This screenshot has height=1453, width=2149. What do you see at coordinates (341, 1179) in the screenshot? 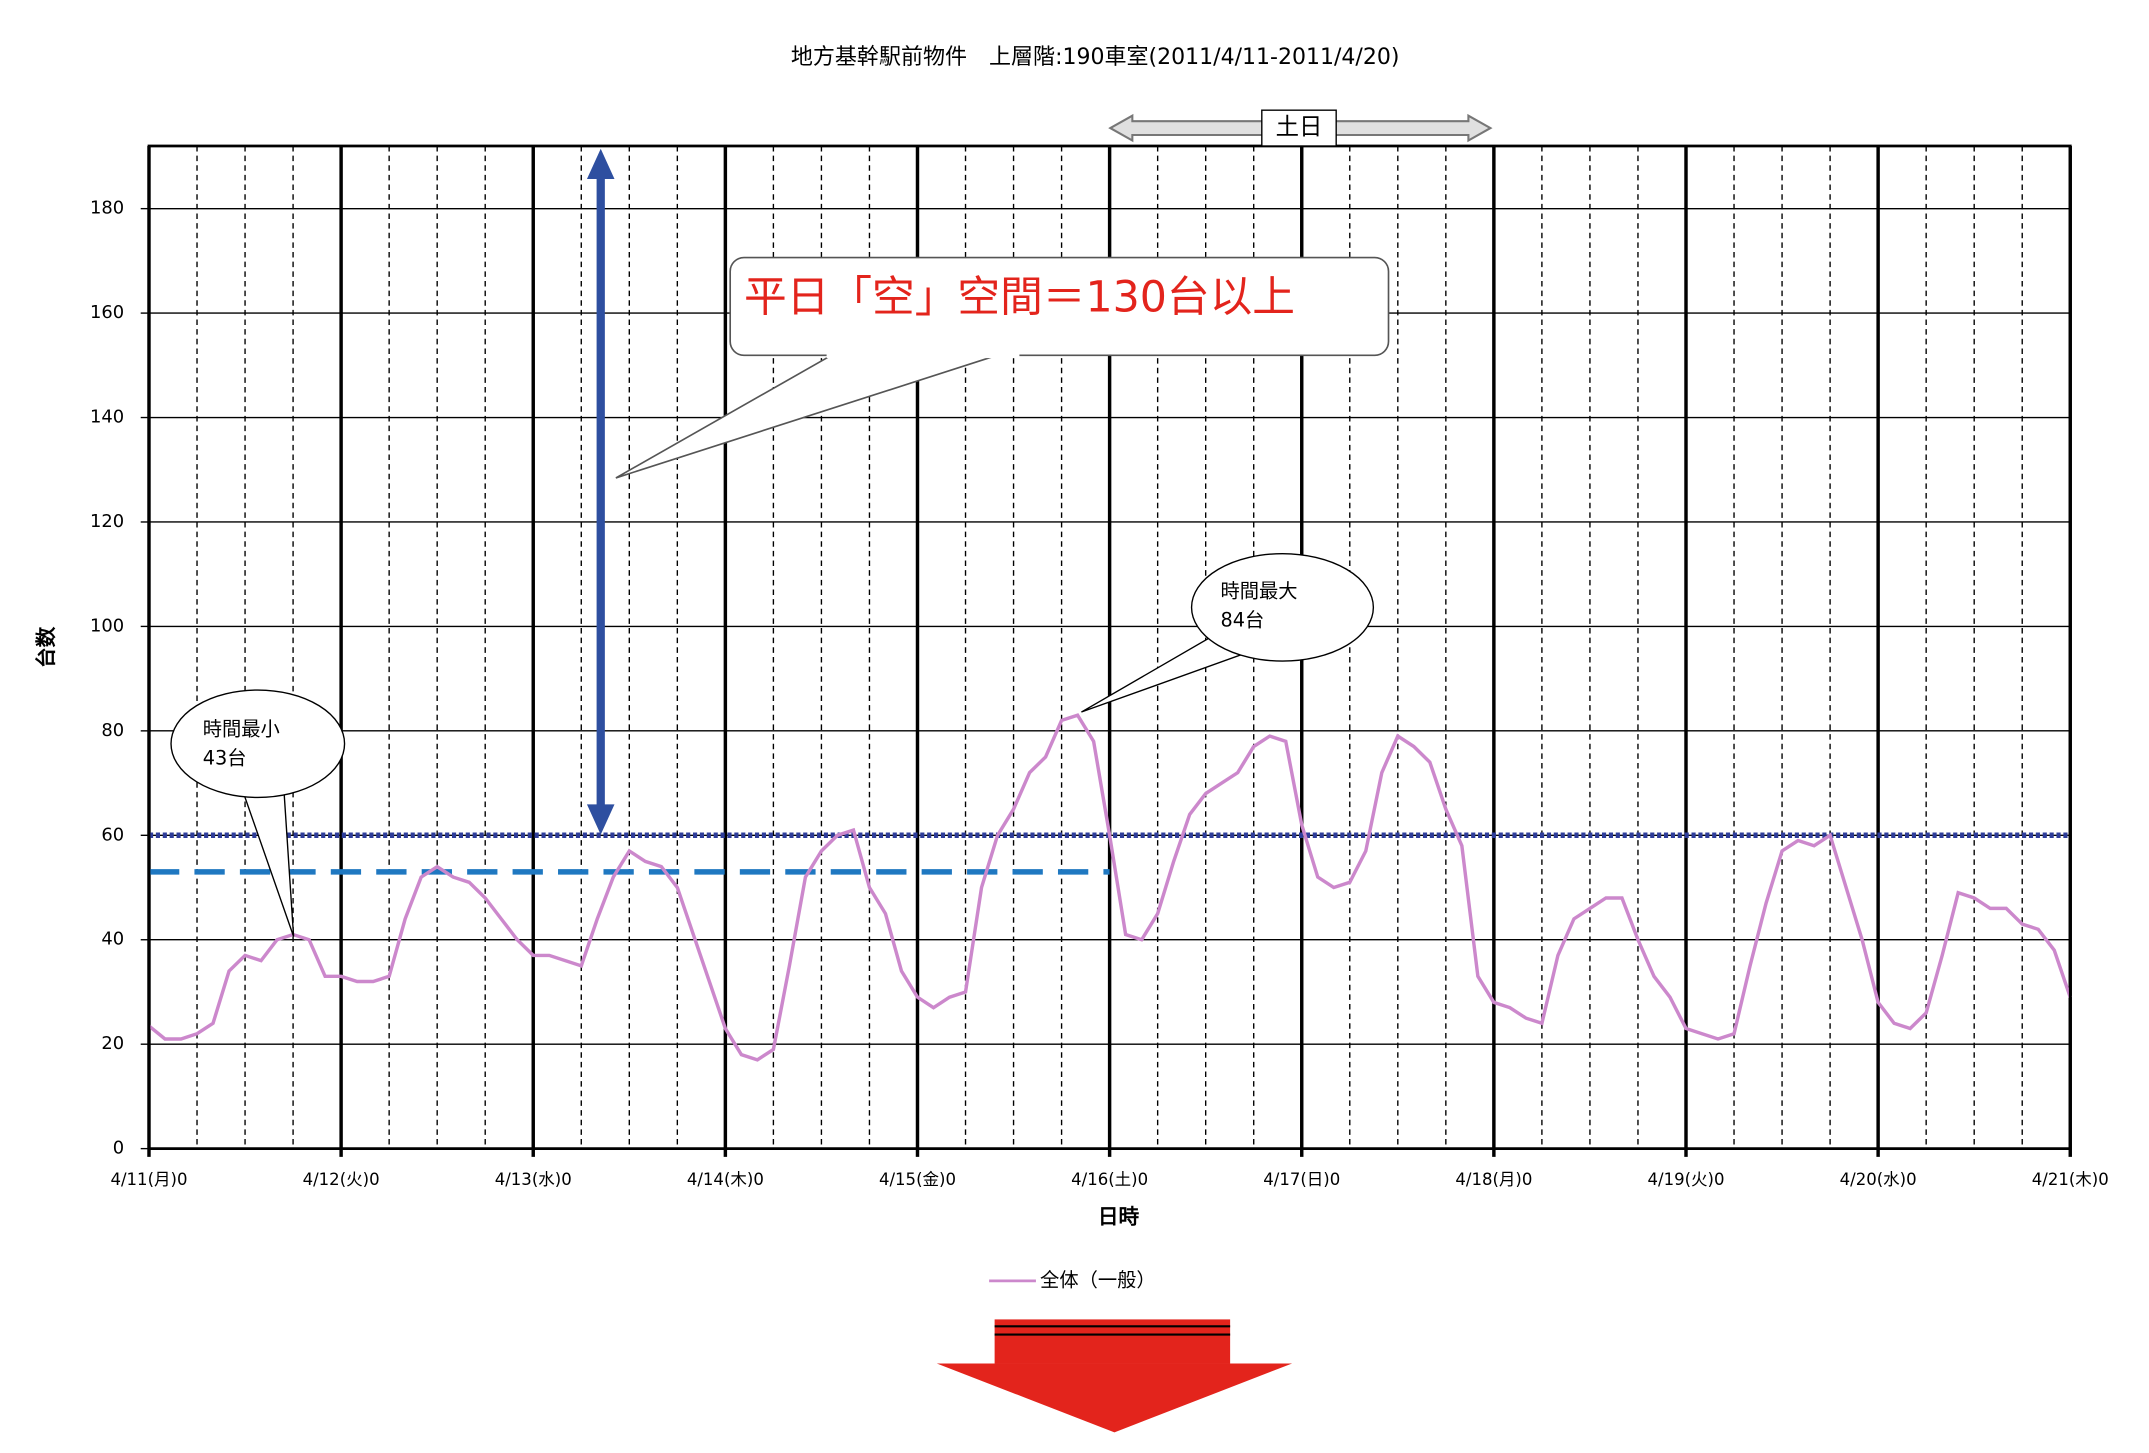
I see `x-tick-label: 4/12(火)0` at bounding box center [341, 1179].